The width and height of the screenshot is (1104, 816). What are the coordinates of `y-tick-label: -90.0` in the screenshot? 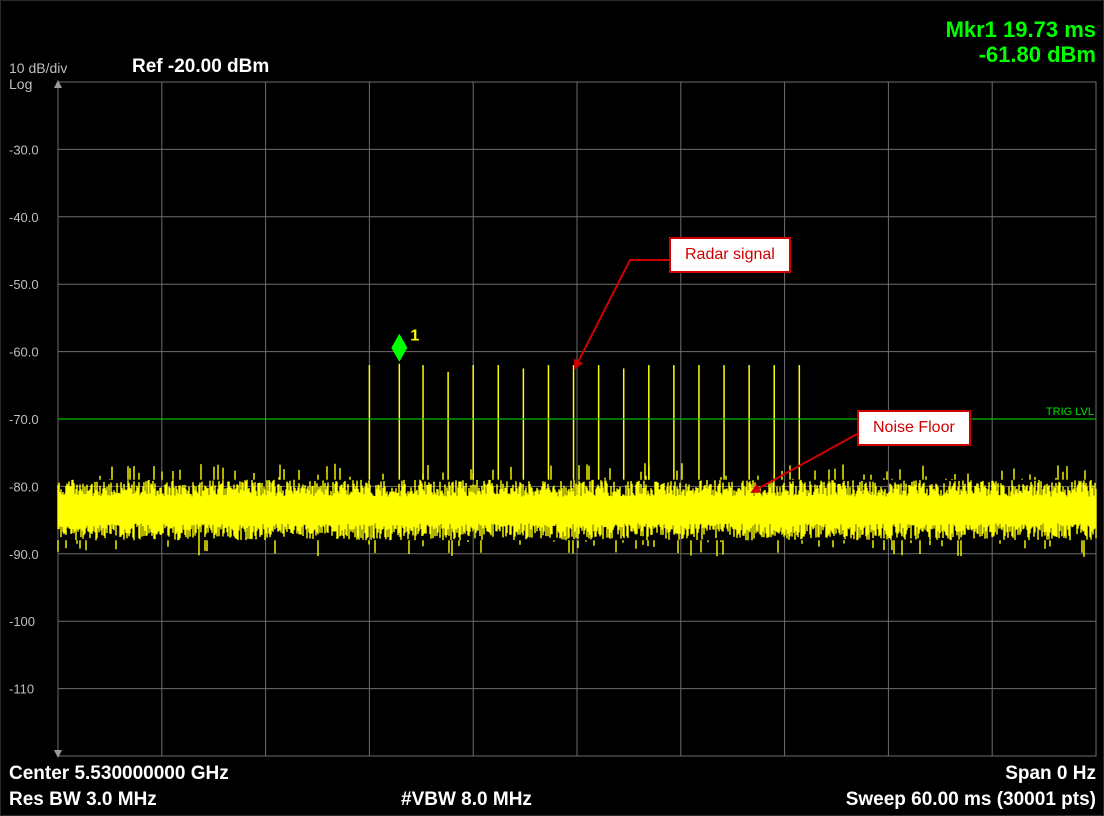 It's located at (24, 554).